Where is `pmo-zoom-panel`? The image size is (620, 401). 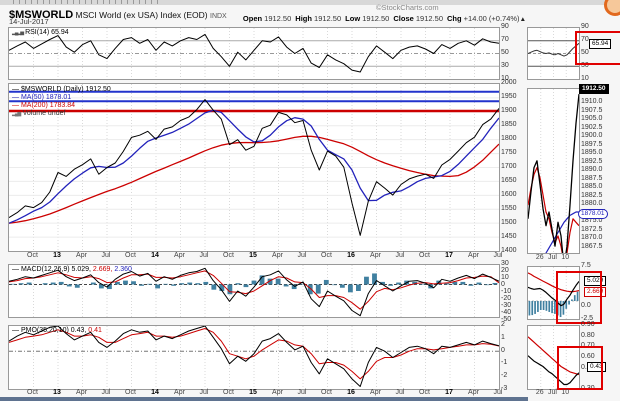
pmo-zoom-panel is located at coordinates (553, 357).